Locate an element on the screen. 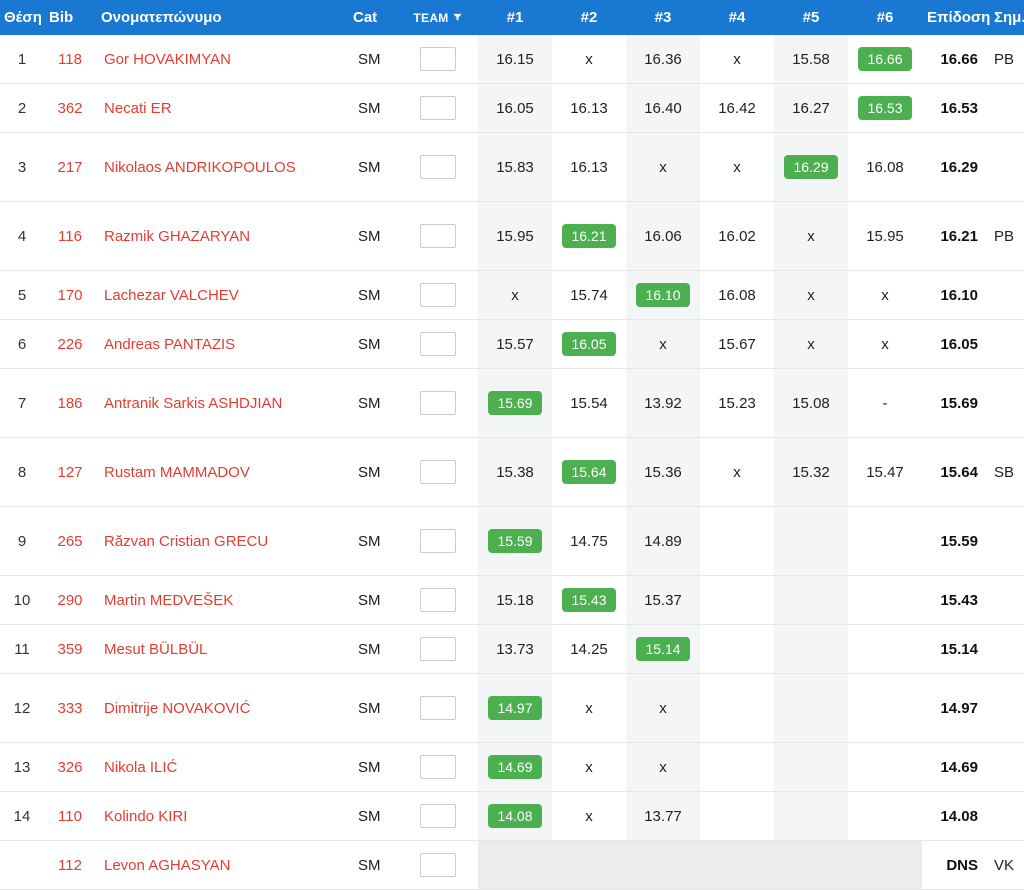 The height and width of the screenshot is (890, 1024). athlete-name-link: Kolindo KIRI is located at coordinates (146, 816).